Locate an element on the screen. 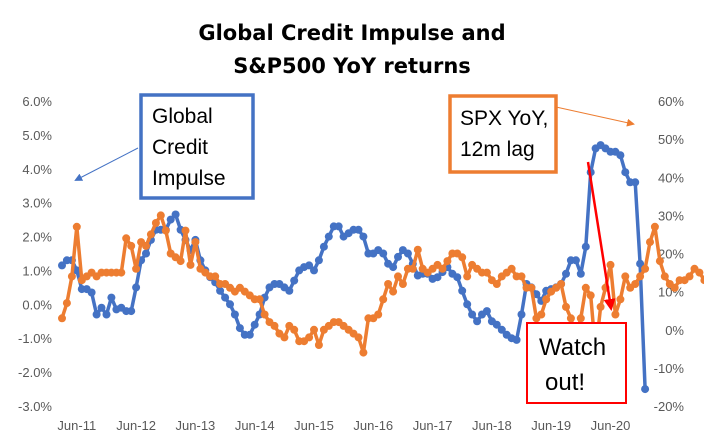 The width and height of the screenshot is (704, 445). x-tick-label: Jun-18 is located at coordinates (492, 425).